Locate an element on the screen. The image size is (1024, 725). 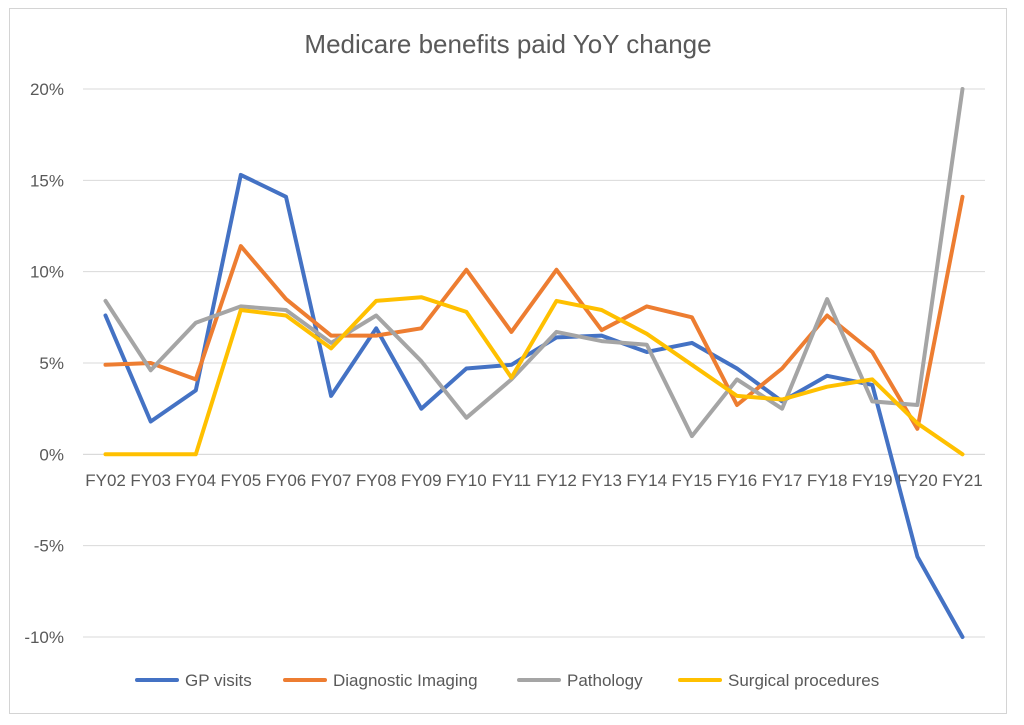
y-tick-label: 10% is located at coordinates (47, 272).